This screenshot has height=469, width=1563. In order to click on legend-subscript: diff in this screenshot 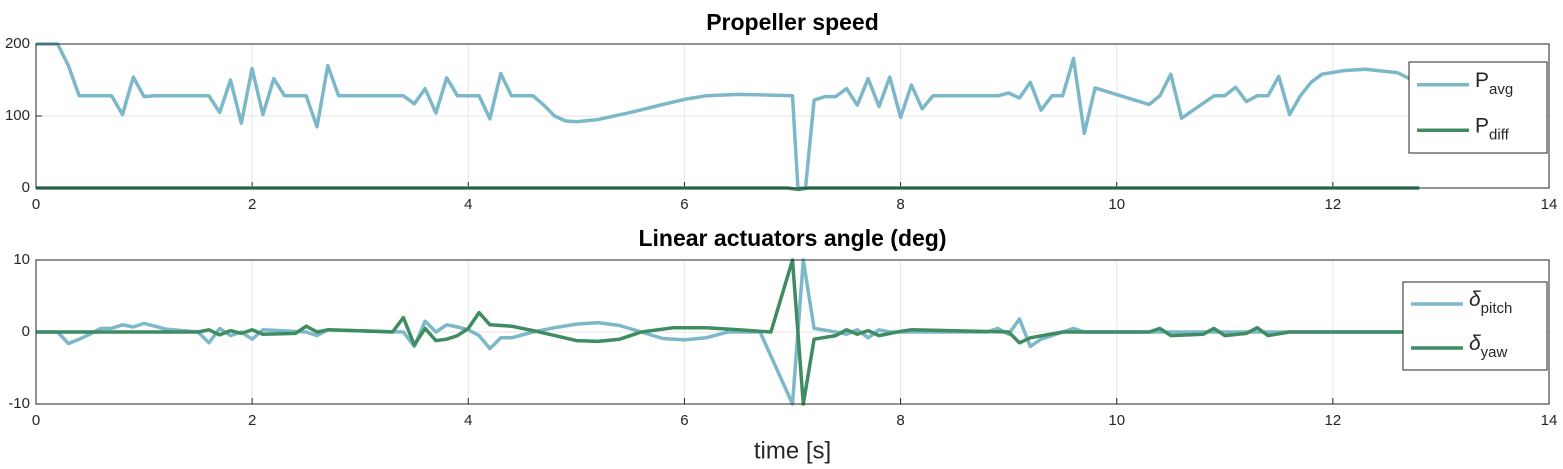, I will do `click(1499, 134)`.